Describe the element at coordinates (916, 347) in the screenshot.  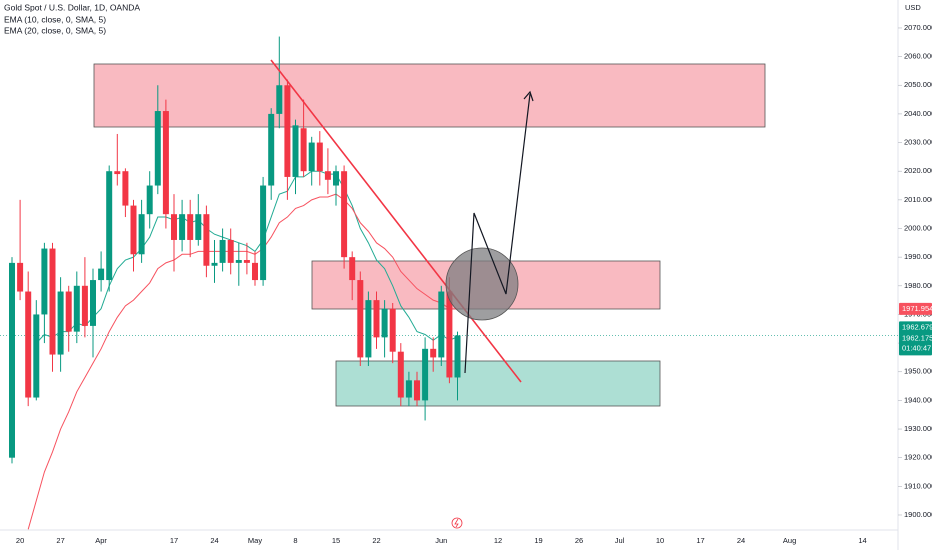
I see `countdown-label: 01:40:47` at that location.